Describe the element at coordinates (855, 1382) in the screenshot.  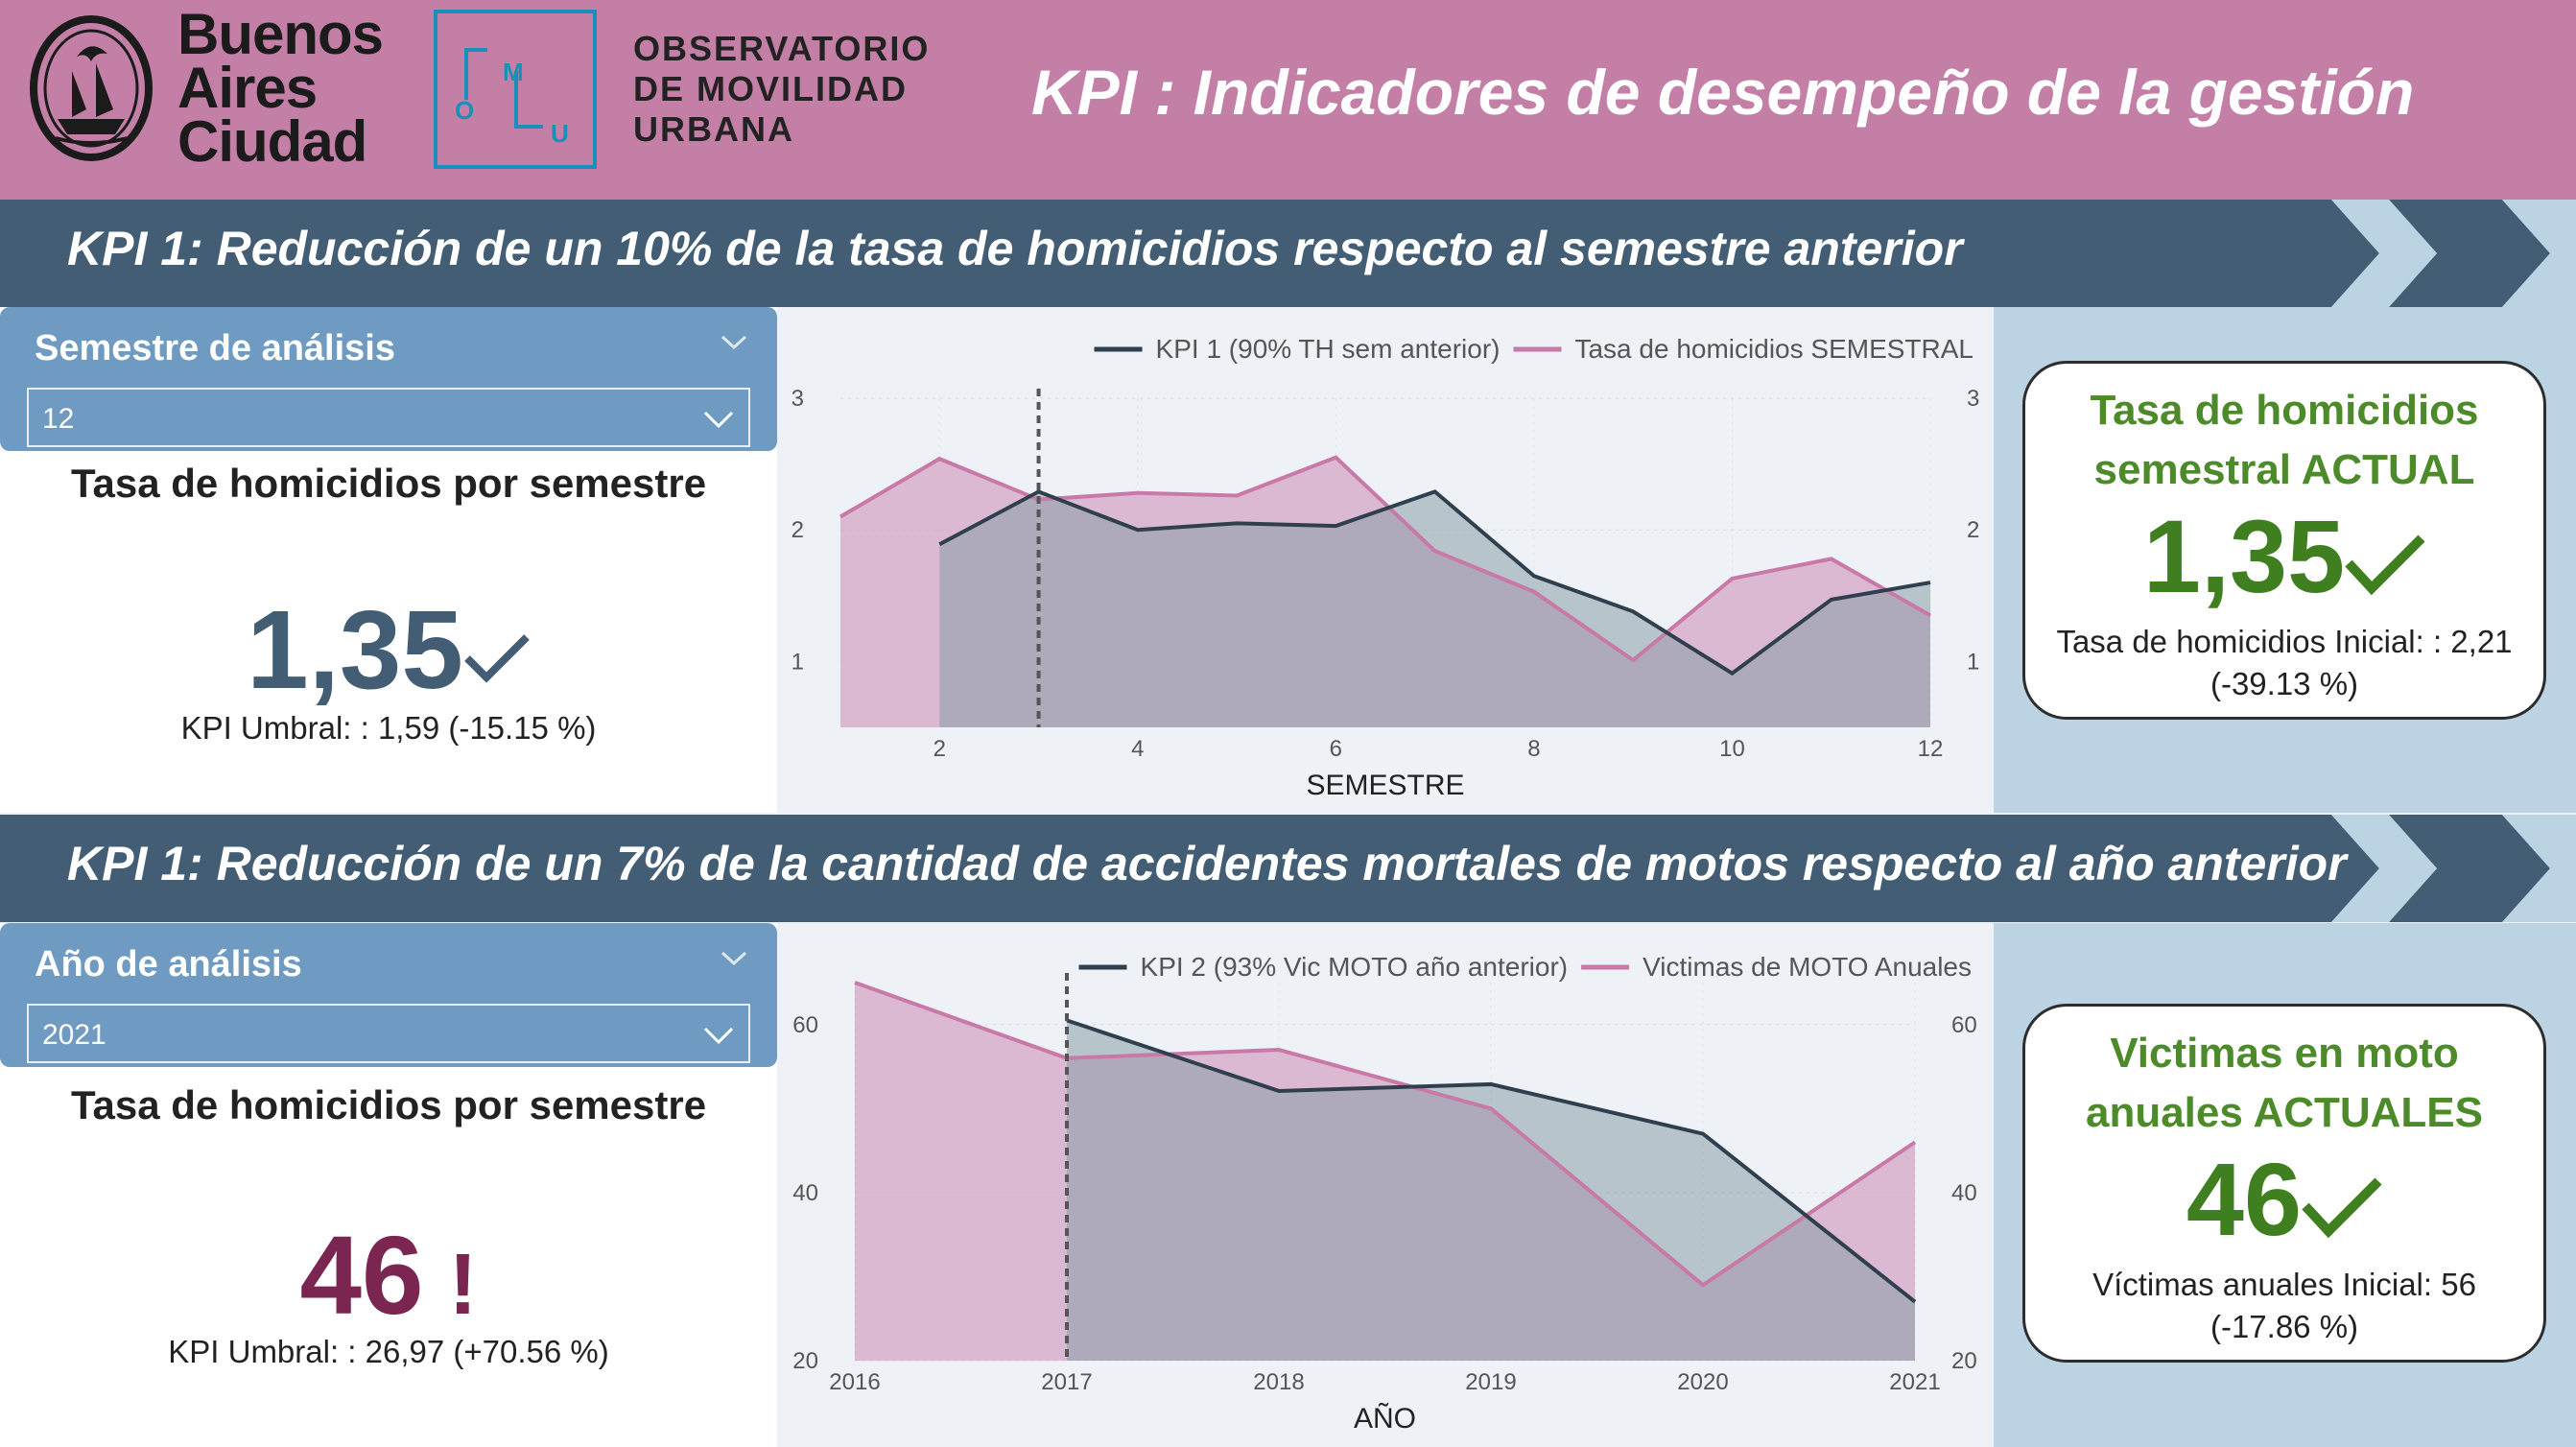
I see `kpi2-x-tick: 2016` at that location.